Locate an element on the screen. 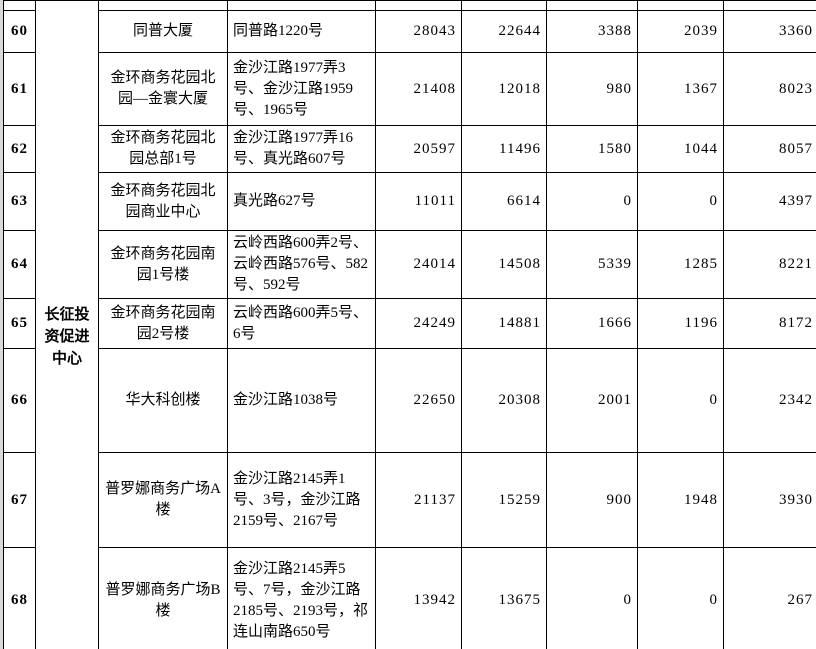  value-cell: 14508 is located at coordinates (504, 264).